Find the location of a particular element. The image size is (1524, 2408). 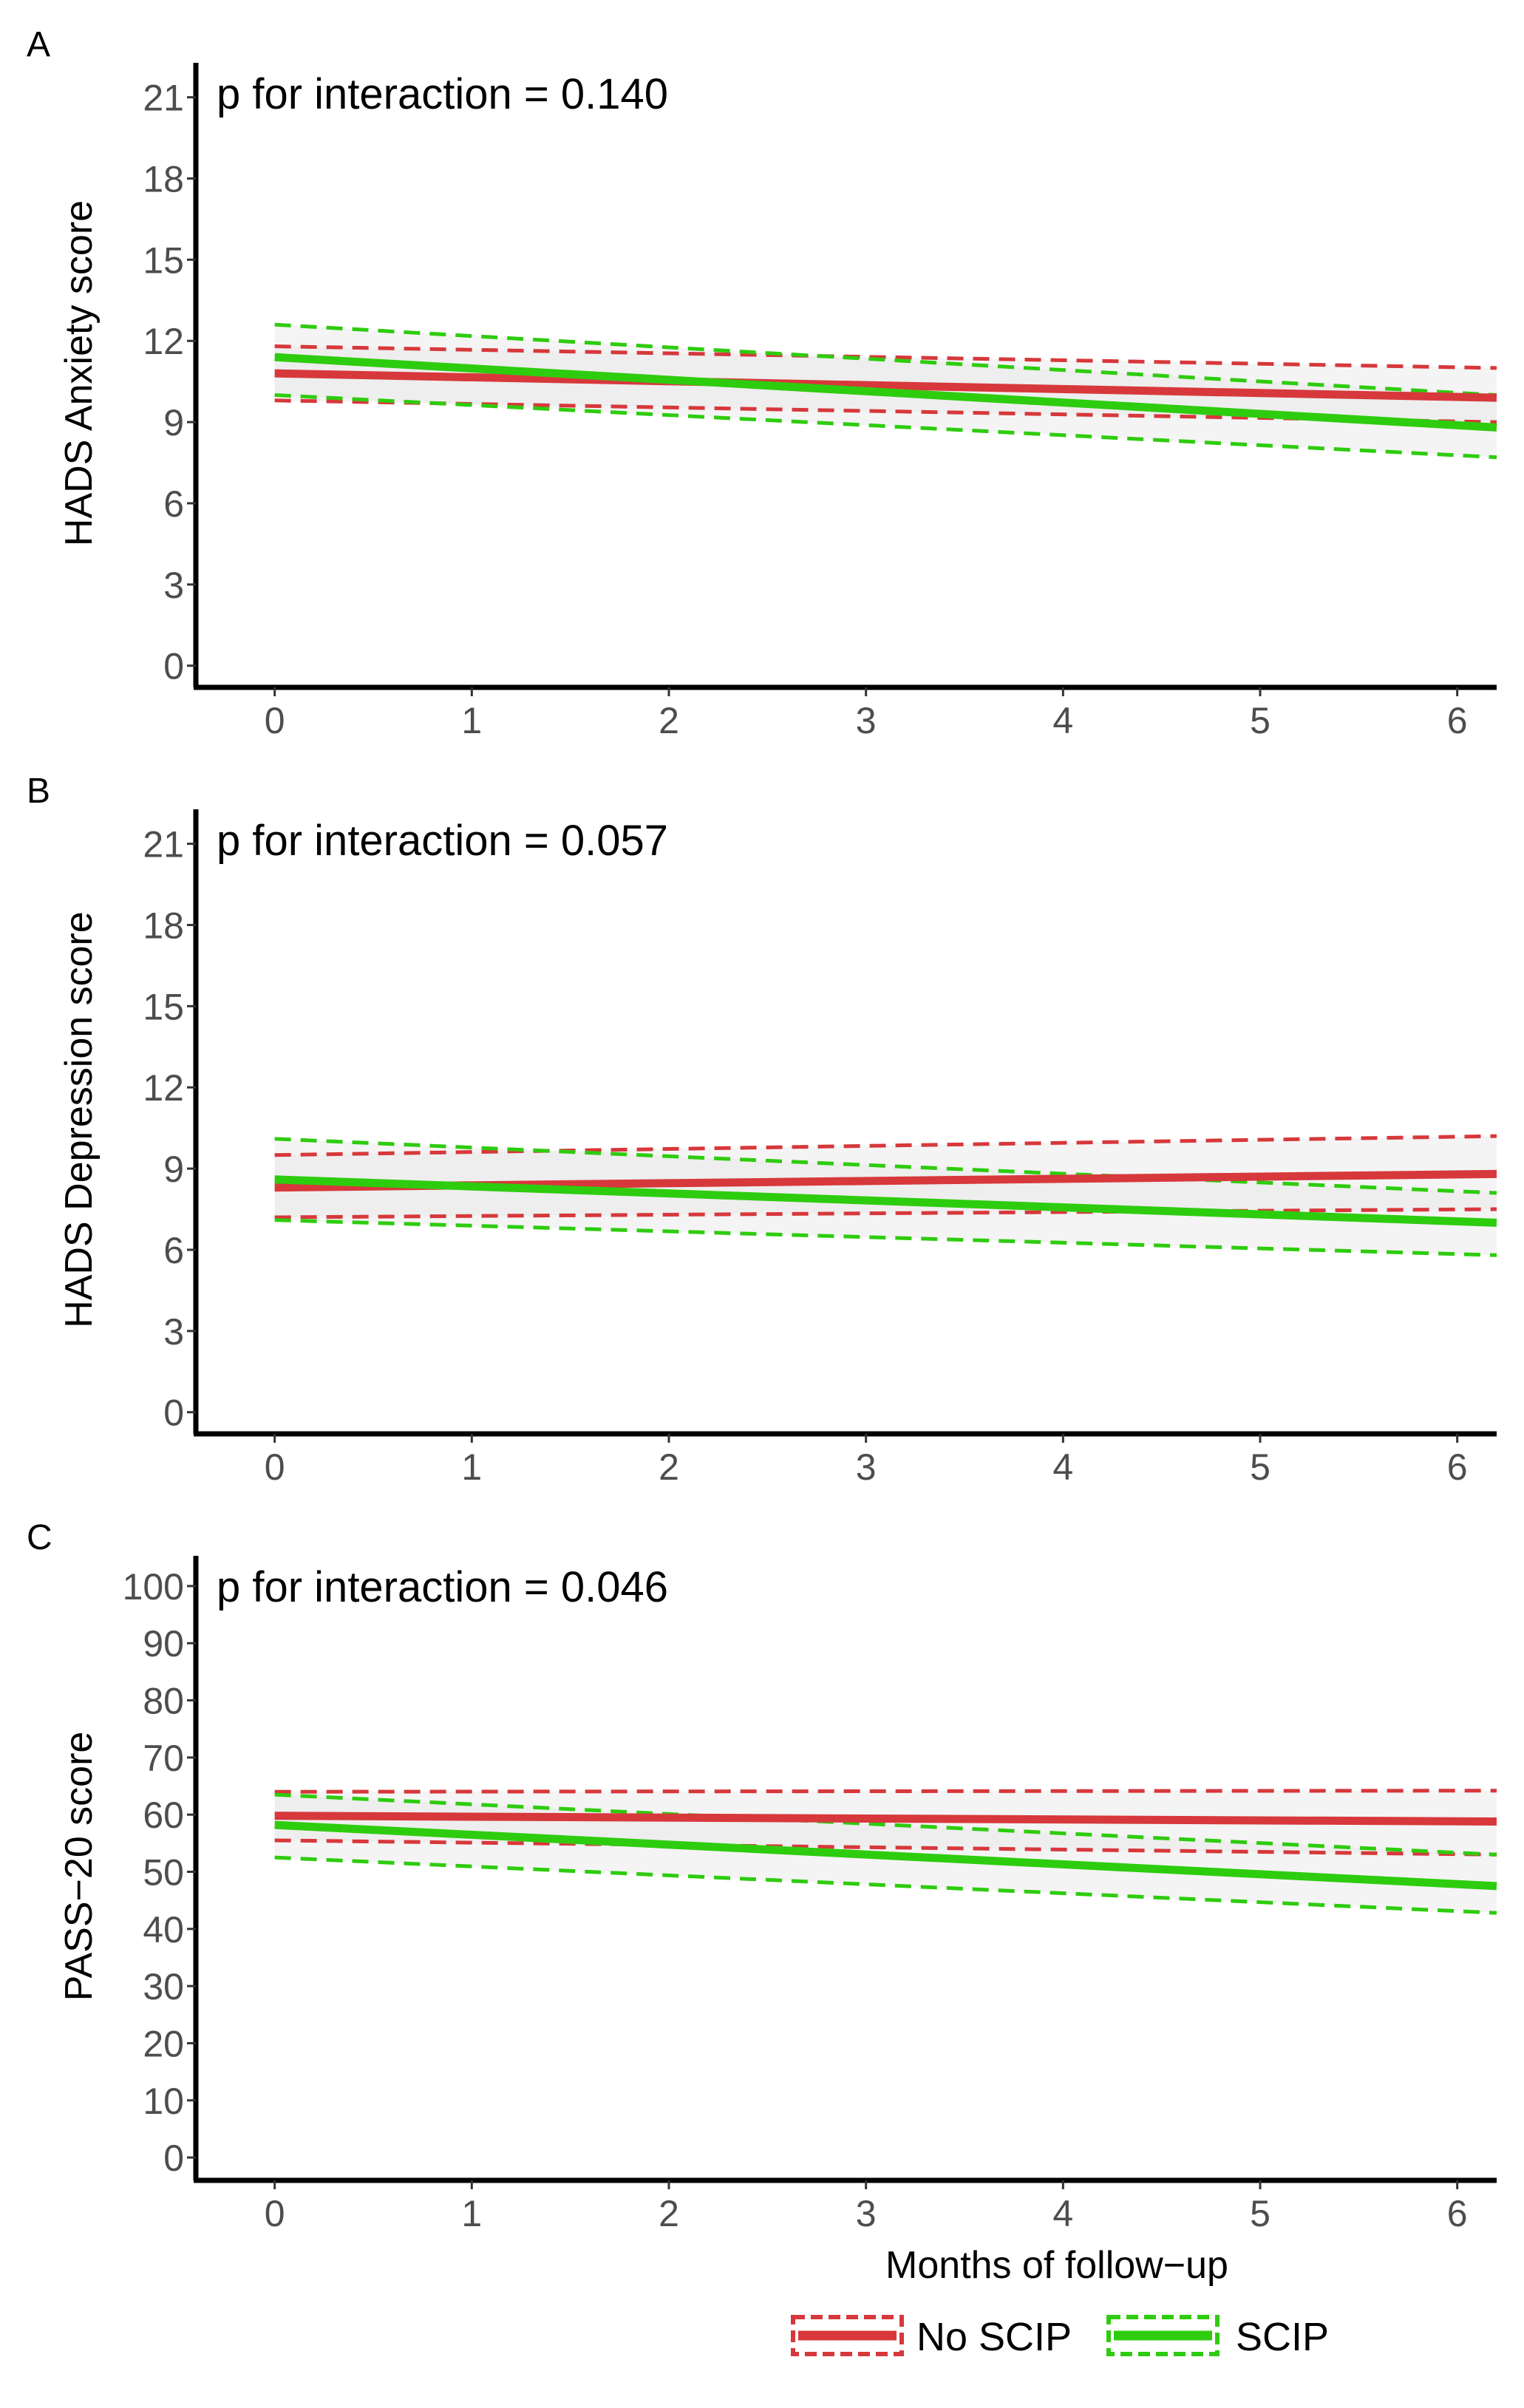

interaction-annotation-b: p for interaction = 0.057 is located at coordinates (442, 841).